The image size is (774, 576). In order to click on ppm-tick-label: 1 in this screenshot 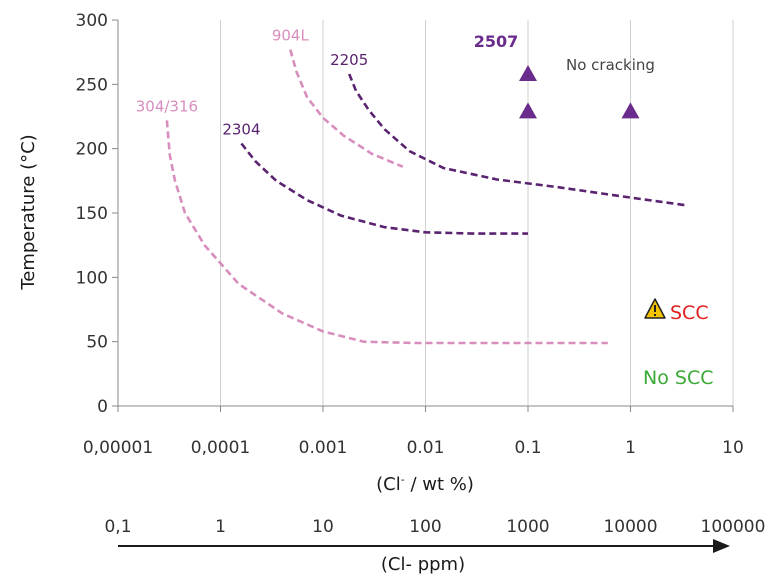, I will do `click(220, 527)`.